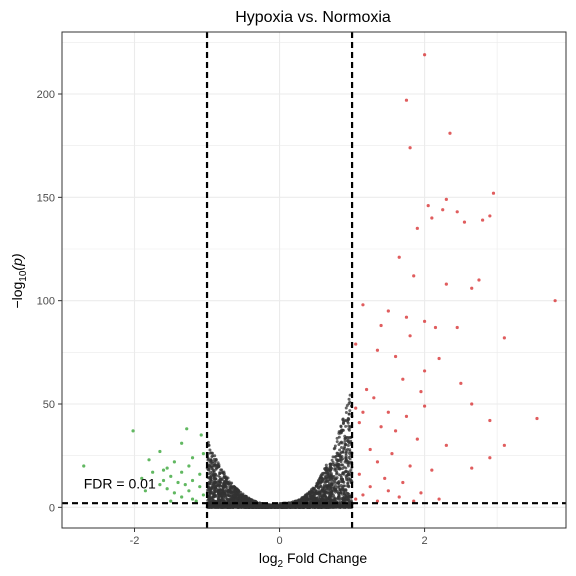  Describe the element at coordinates (279, 451) in the screenshot. I see `series-not-significant` at that location.